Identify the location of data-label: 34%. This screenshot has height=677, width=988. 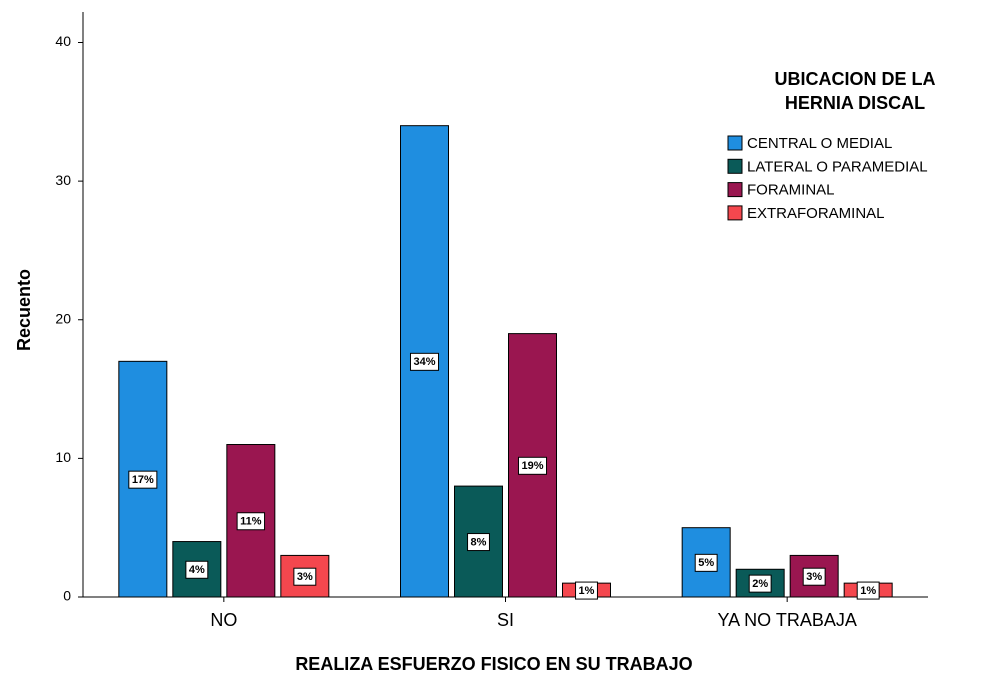
(424, 361).